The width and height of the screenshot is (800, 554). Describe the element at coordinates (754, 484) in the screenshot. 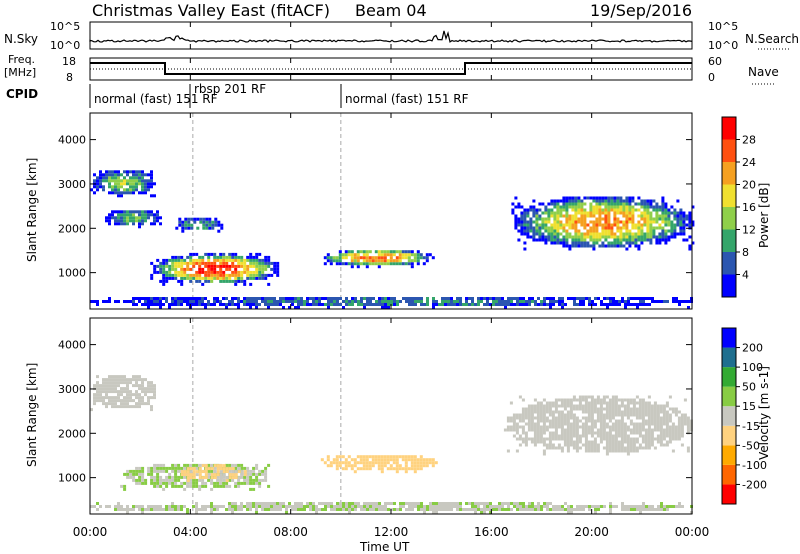

I see `colorbar-tick-label: -200` at that location.